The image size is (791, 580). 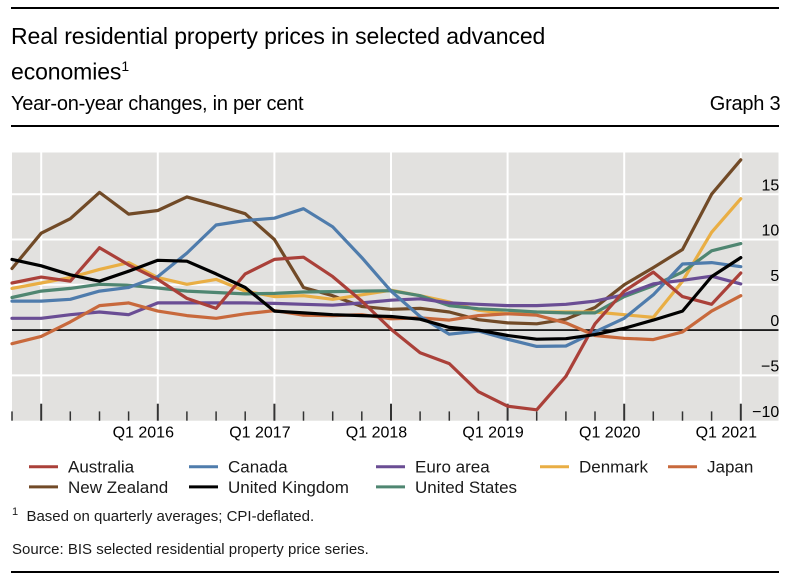 What do you see at coordinates (726, 433) in the screenshot?
I see `svg-text: Q1 2021` at bounding box center [726, 433].